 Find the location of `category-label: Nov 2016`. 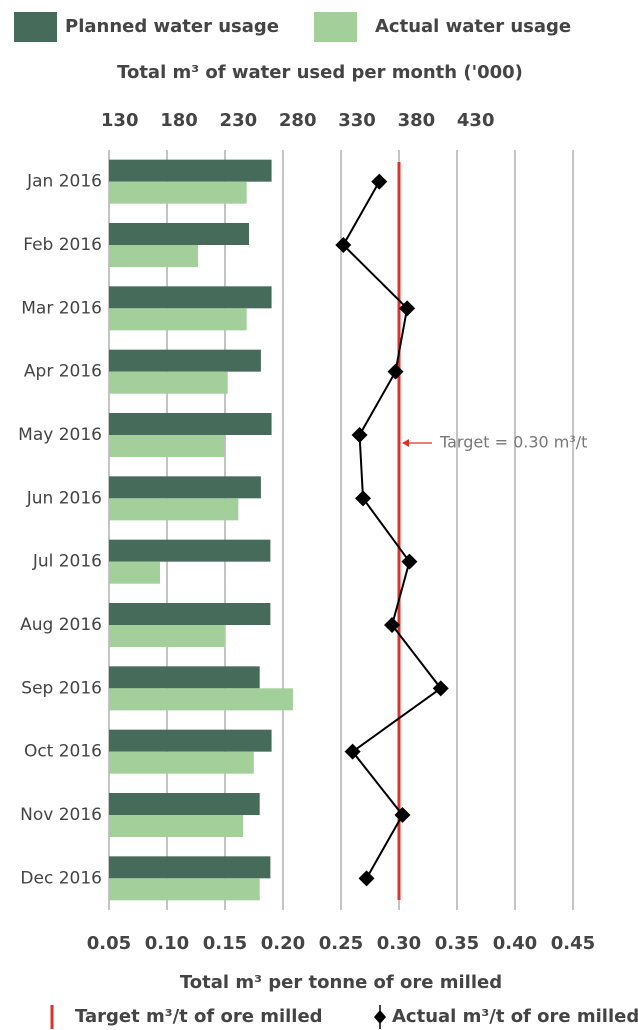

category-label: Nov 2016 is located at coordinates (61, 815).